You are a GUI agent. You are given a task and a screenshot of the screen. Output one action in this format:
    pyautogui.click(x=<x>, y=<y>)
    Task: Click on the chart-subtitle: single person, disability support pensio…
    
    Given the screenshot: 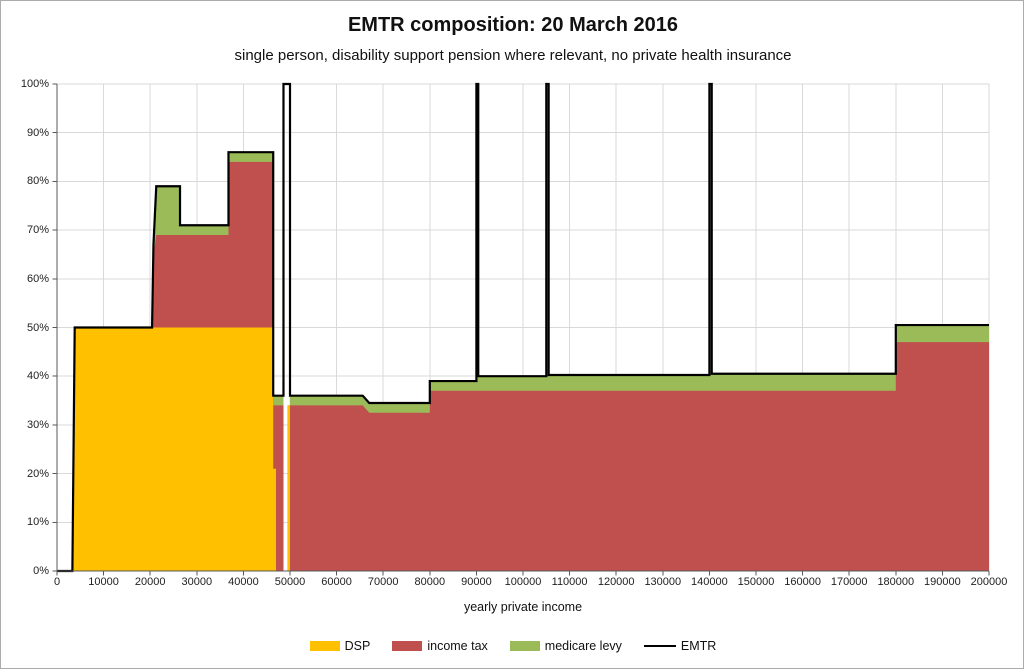 What is the action you would take?
    pyautogui.click(x=513, y=55)
    